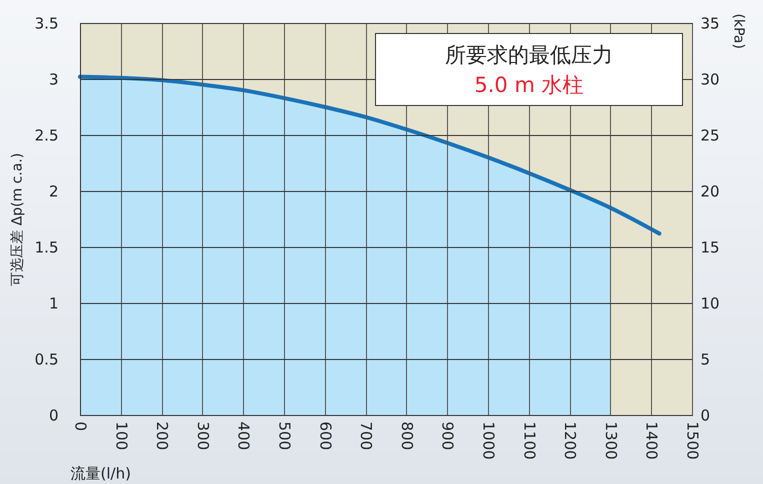 The height and width of the screenshot is (484, 763). I want to click on y-axis-title: 可选压差 Δp(m c.a.), so click(18, 219).